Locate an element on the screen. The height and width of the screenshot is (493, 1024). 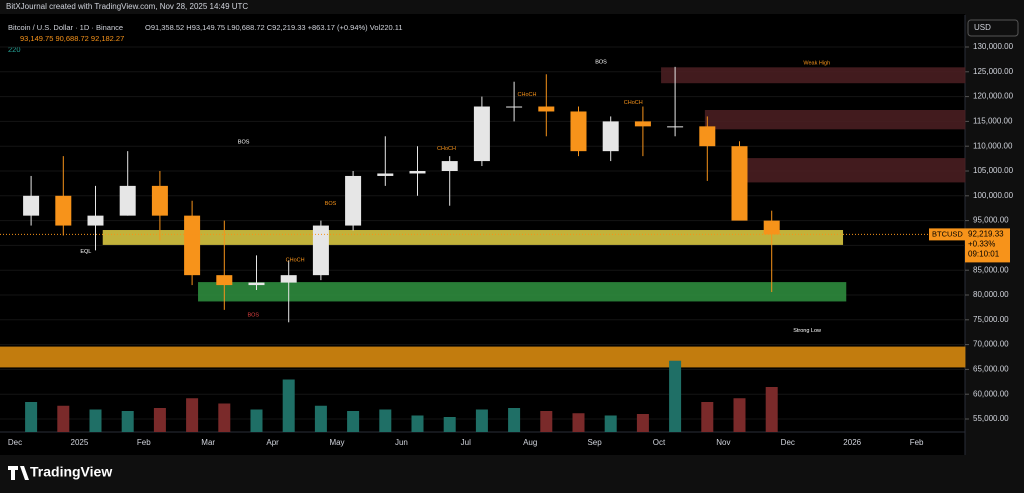
y-tick-label: 130,000.00 is located at coordinates (993, 46).